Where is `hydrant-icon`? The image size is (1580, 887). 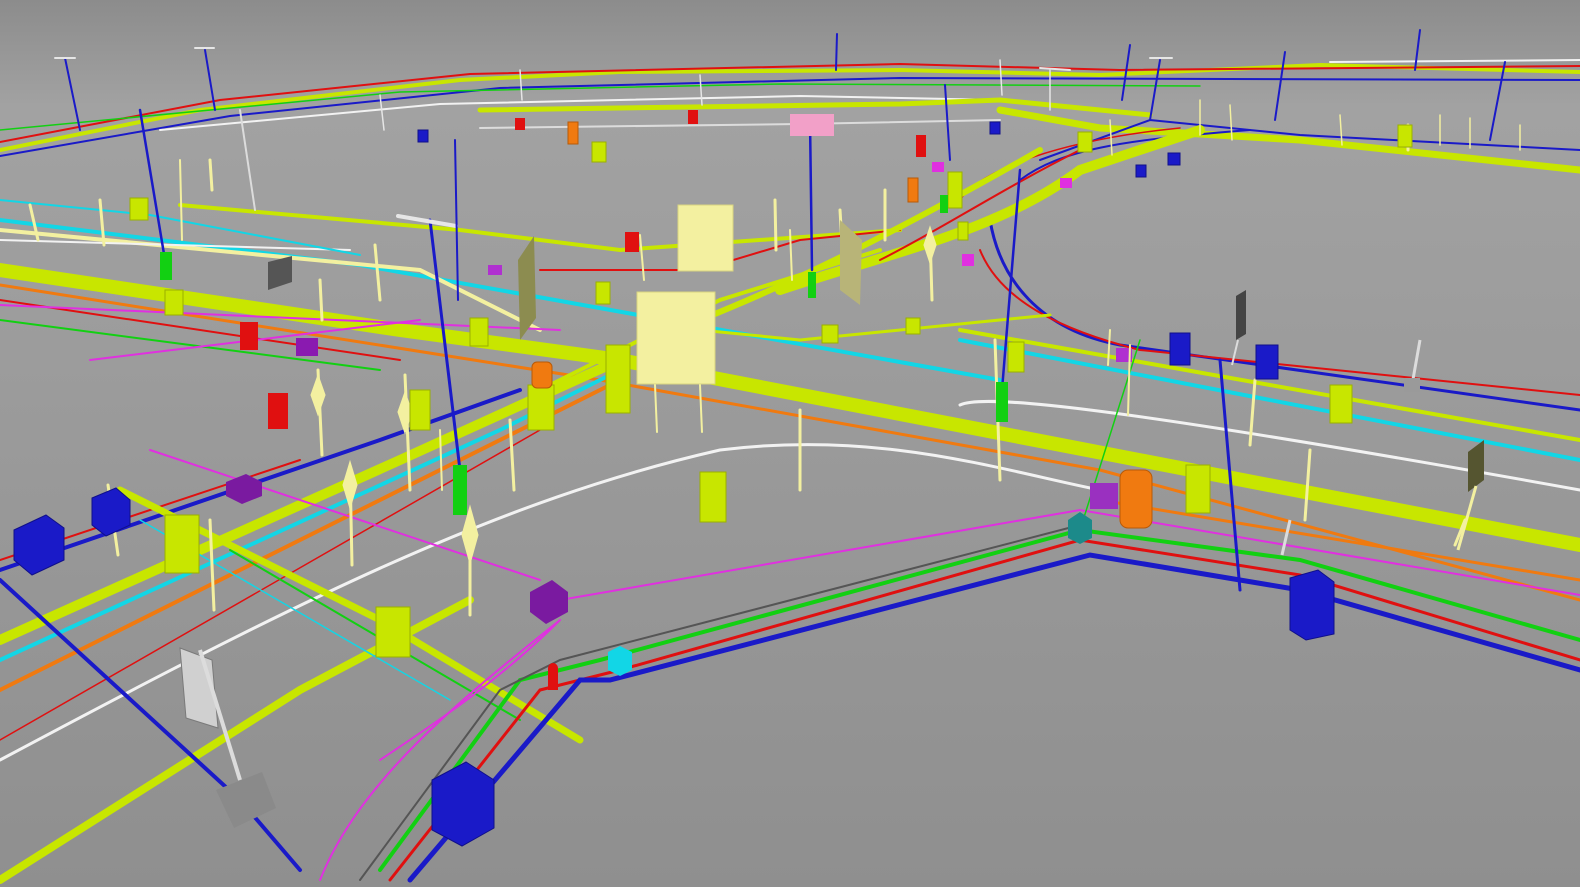 hydrant-icon is located at coordinates (553, 676).